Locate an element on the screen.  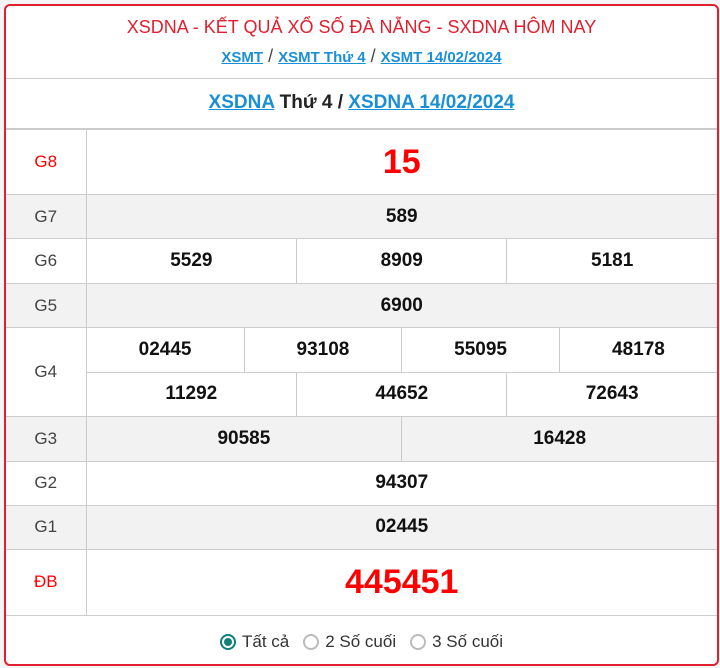
prize-value: 48178 is located at coordinates (637, 350).